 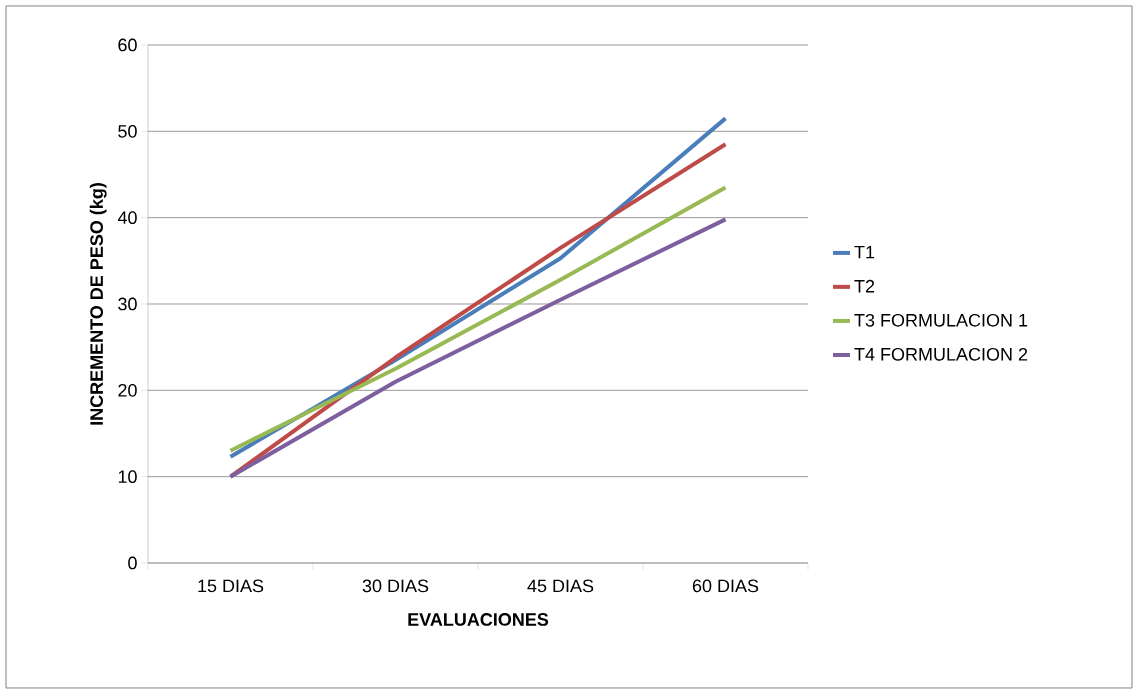 What do you see at coordinates (127, 131) in the screenshot?
I see `y-tick-label: 50` at bounding box center [127, 131].